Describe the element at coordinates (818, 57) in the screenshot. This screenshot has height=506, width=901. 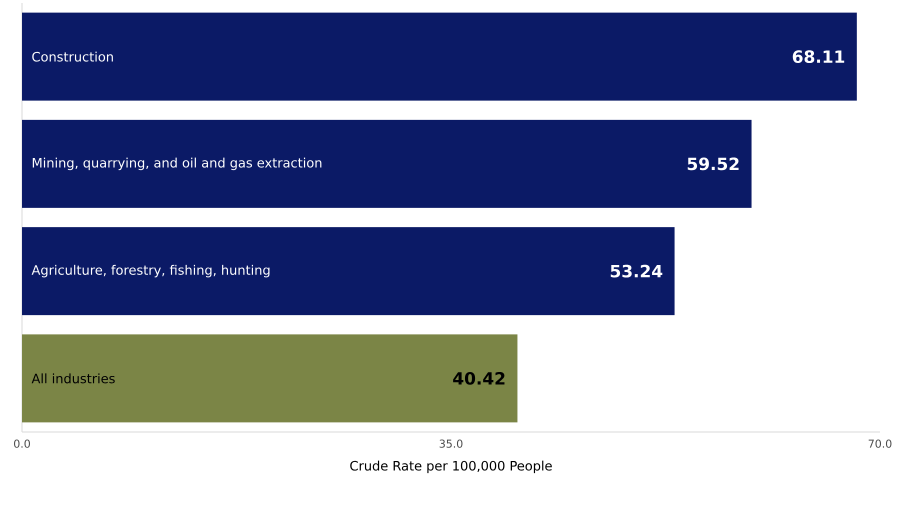
I see `data-label: 68.11` at that location.